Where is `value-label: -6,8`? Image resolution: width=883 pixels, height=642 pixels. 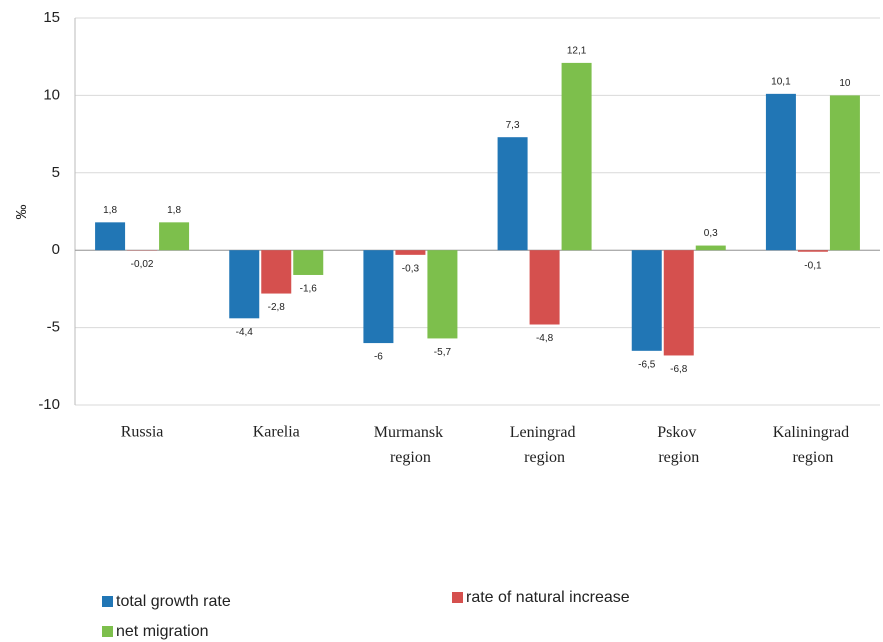
value-label: -6,8 is located at coordinates (679, 369).